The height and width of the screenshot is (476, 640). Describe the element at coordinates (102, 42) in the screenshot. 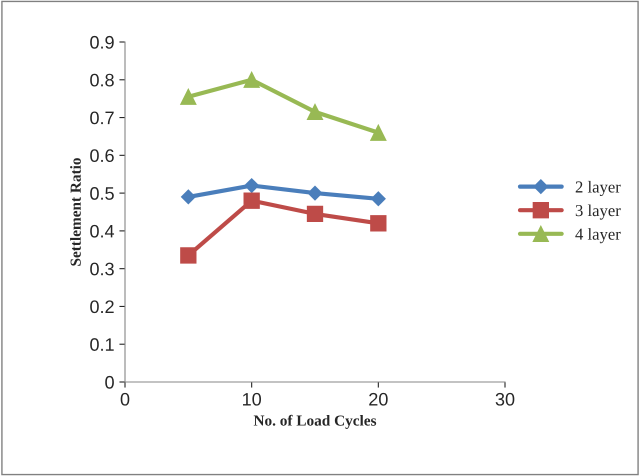

I see `y-tick-label: 0.9` at that location.